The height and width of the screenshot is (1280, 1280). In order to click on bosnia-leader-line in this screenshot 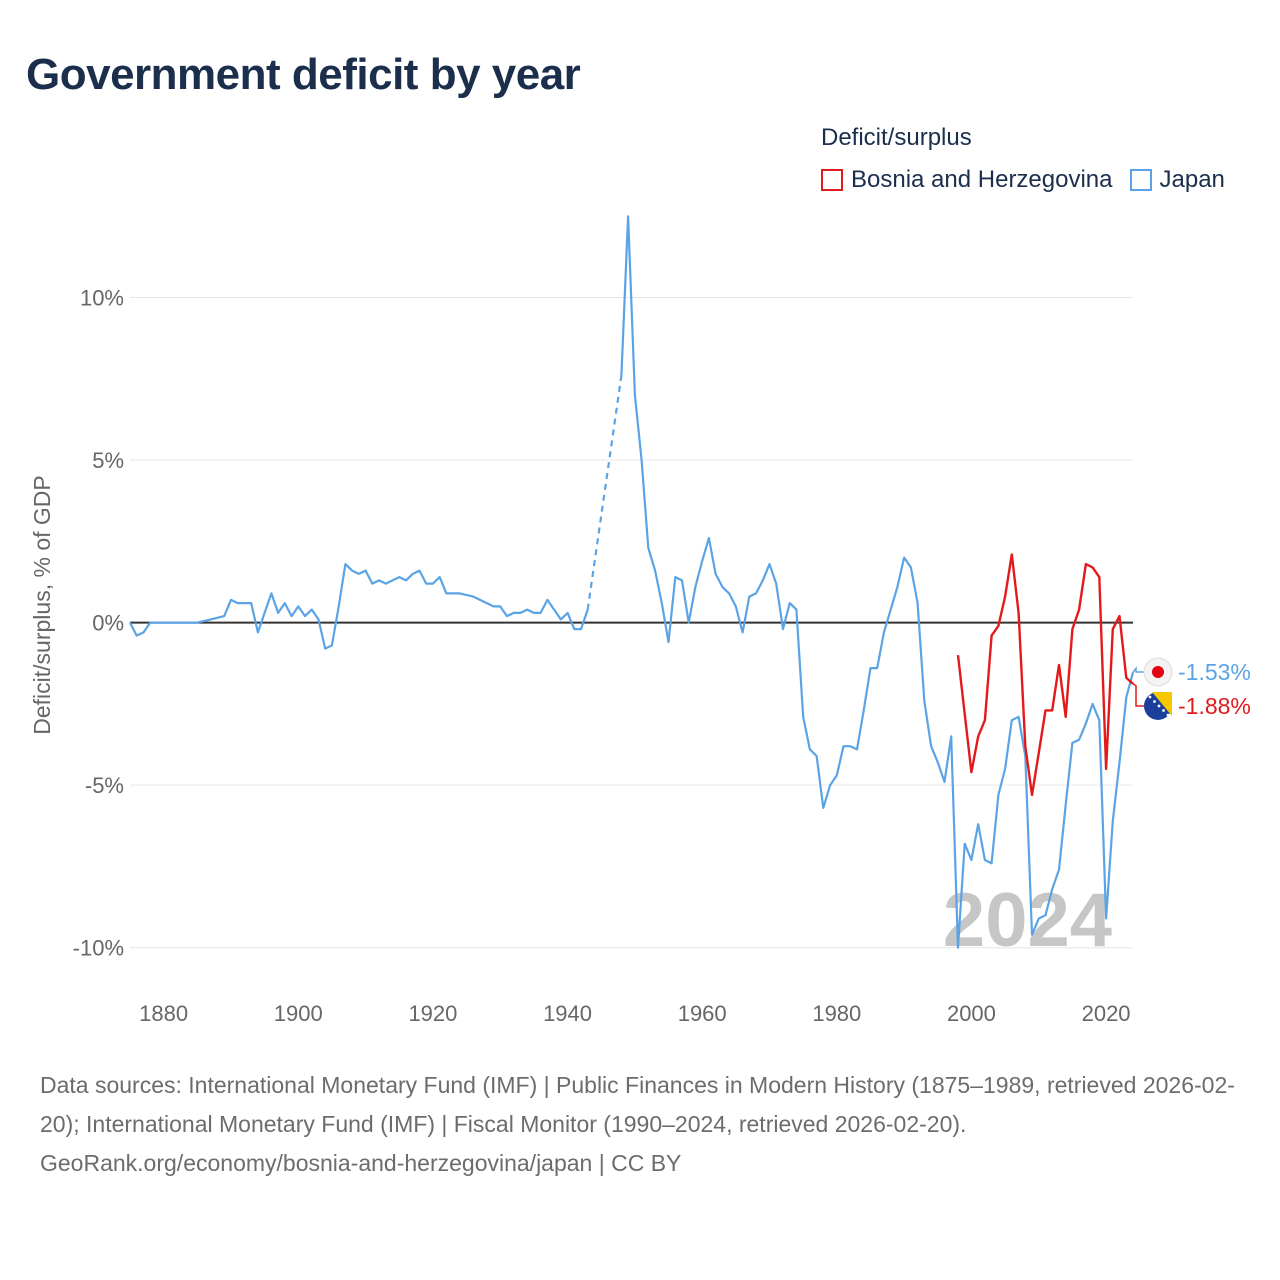, I will do `click(1138, 695)`.